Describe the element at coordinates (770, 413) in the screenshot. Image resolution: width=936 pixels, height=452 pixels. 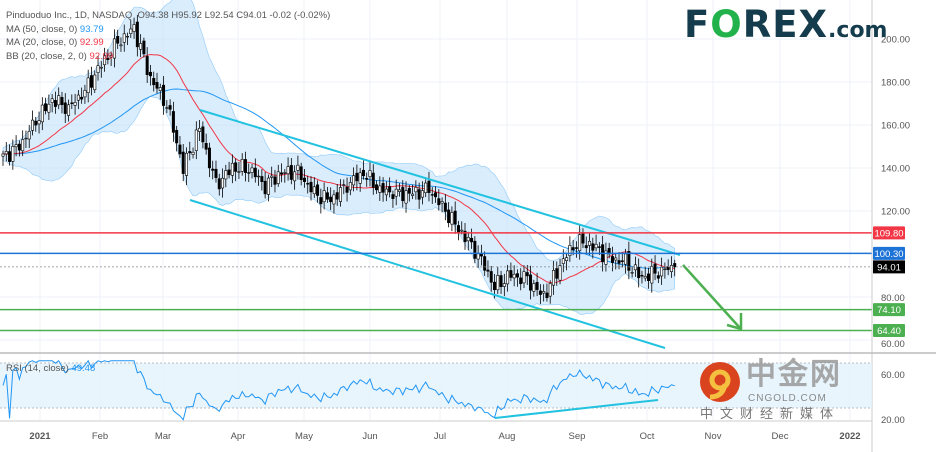
I see `watermark-sub: 中文财经新媒体` at that location.